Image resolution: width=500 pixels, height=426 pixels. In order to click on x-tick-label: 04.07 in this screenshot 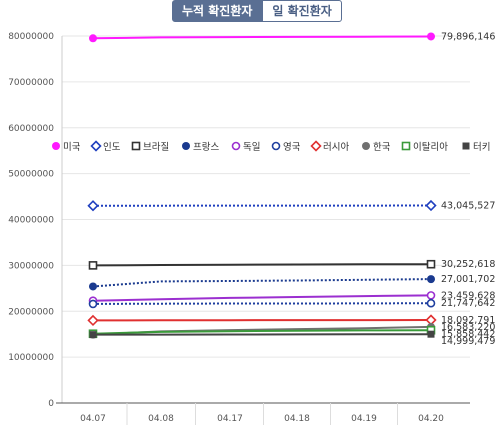, I will do `click(93, 419)`.